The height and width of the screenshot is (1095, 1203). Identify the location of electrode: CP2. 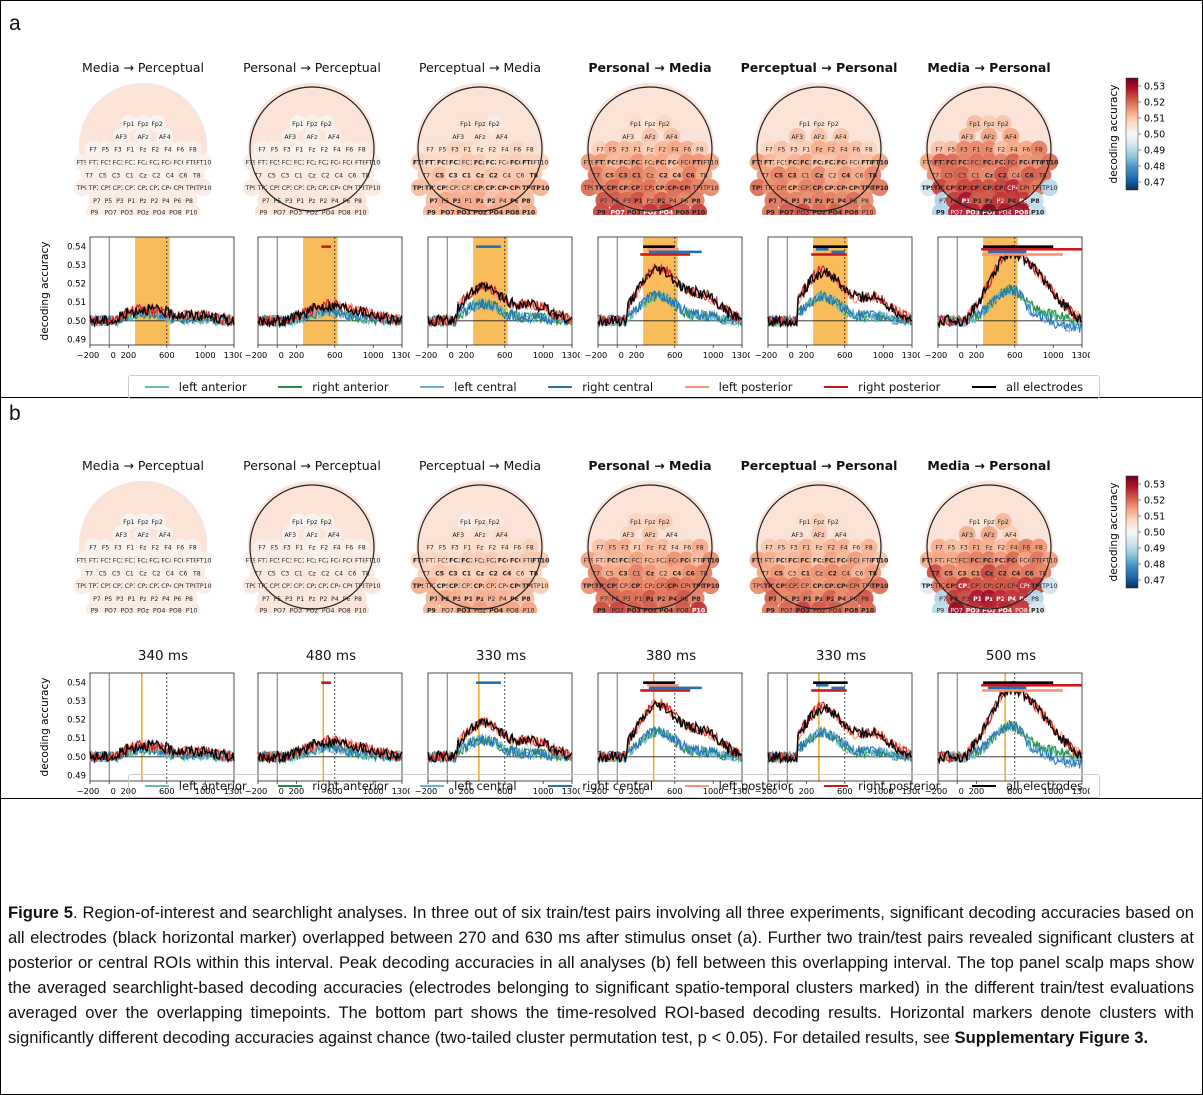
(1001, 188).